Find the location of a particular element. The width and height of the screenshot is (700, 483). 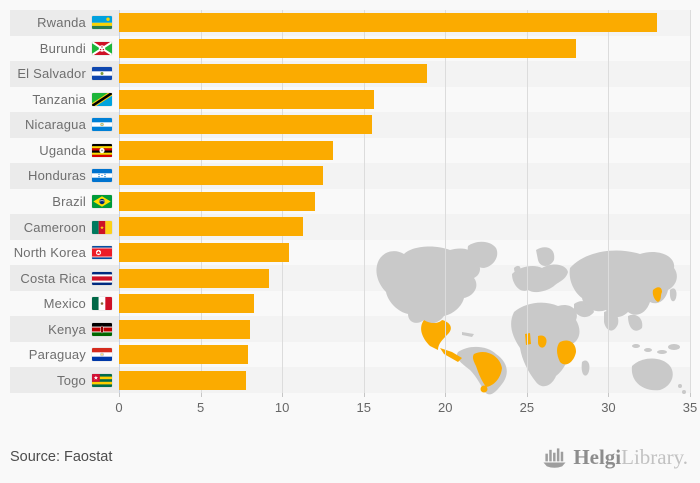

country-label-cell: Costa Rica is located at coordinates (64, 278).